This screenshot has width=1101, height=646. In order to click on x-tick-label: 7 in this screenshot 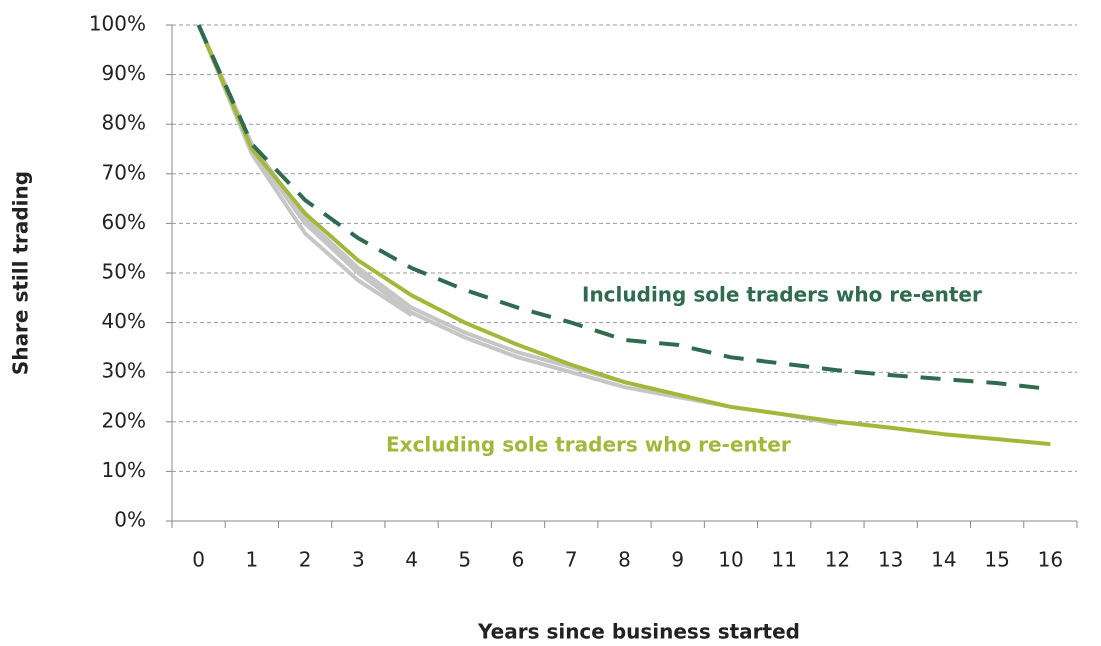, I will do `click(571, 560)`.